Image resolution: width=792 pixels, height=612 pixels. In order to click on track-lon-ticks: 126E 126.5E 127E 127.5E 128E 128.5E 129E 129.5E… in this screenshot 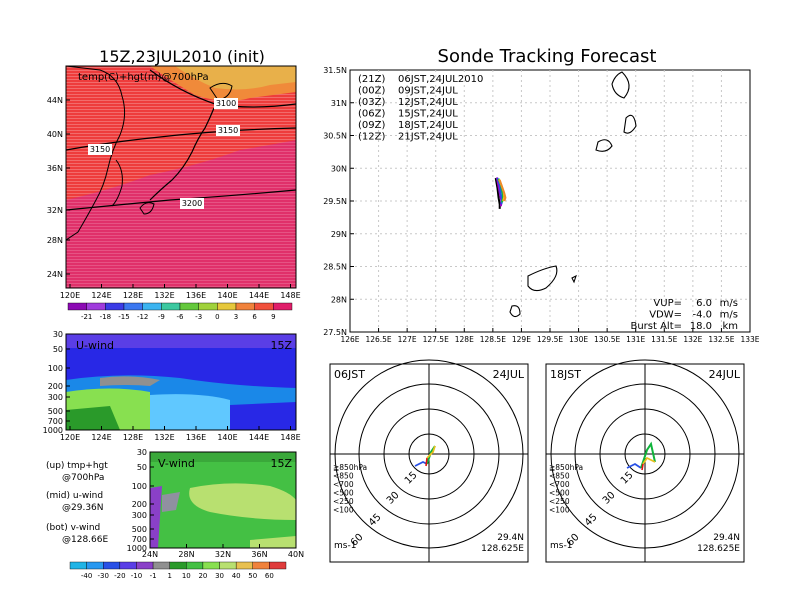, I will do `click(550, 336)`.